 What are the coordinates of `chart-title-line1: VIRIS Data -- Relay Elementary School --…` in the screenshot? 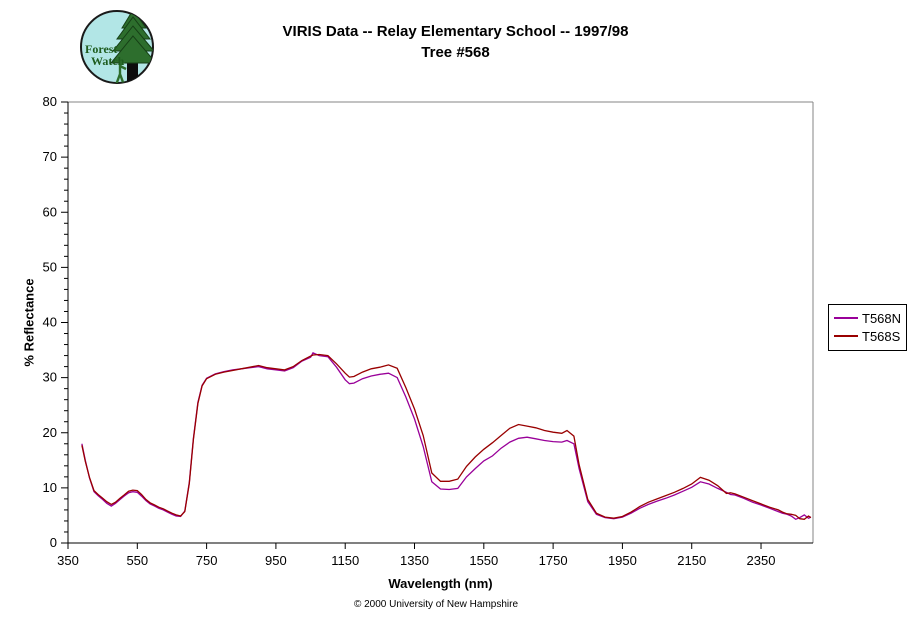 It's located at (455, 31).